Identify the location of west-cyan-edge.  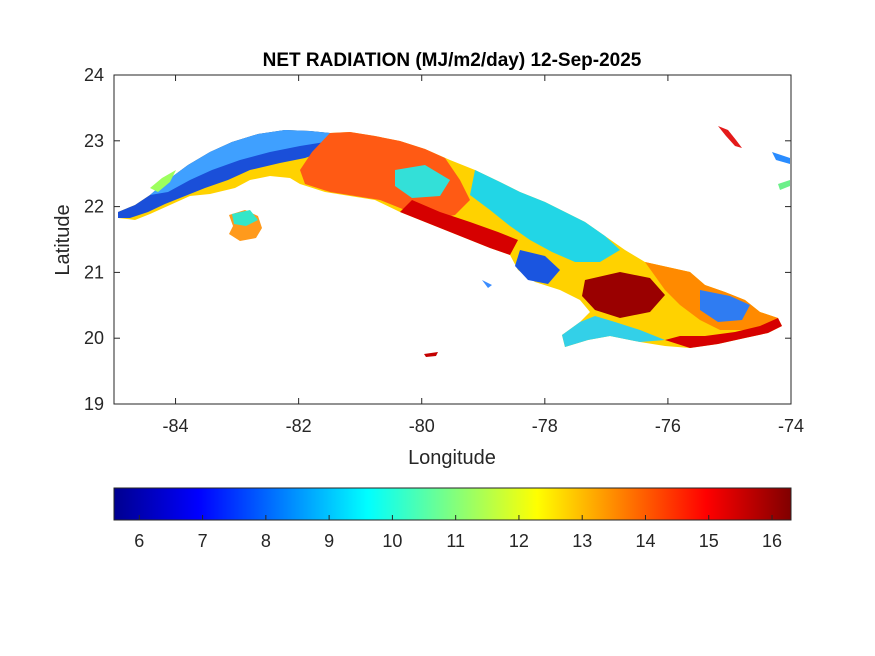
(240, 162).